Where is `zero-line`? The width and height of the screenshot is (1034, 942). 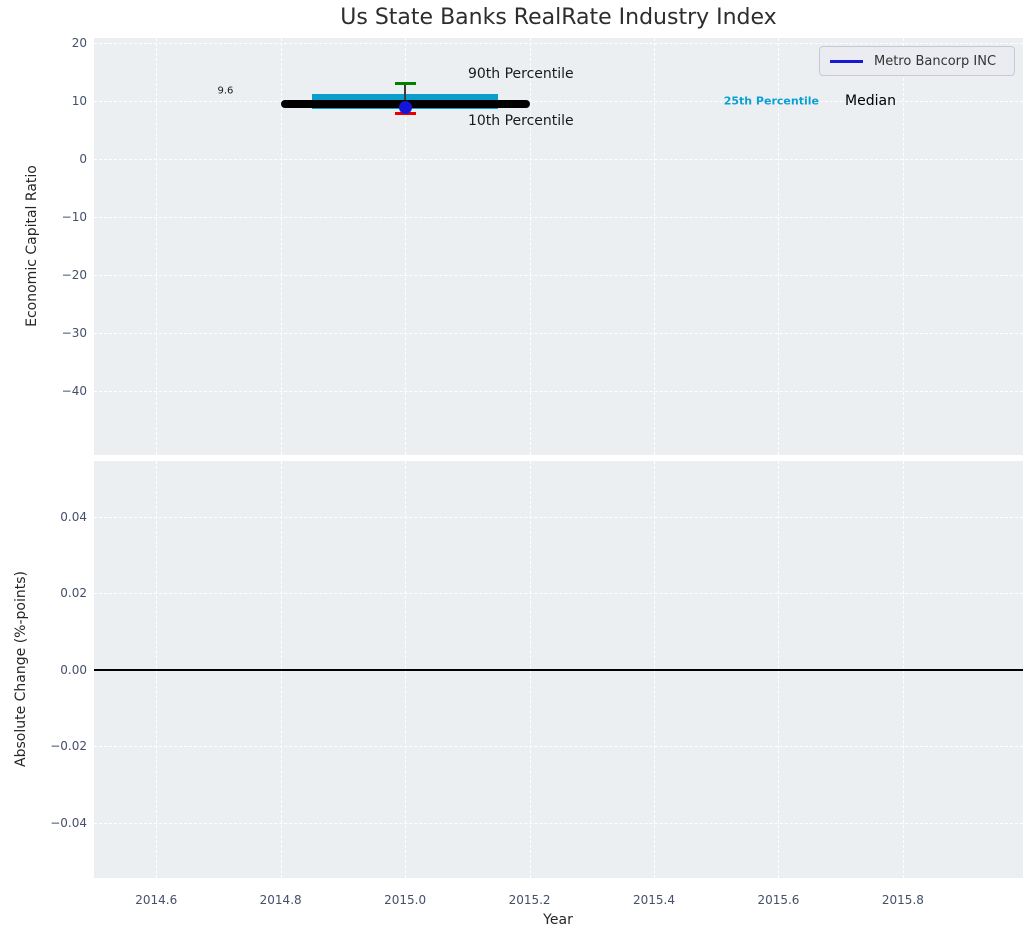
zero-line is located at coordinates (558, 669).